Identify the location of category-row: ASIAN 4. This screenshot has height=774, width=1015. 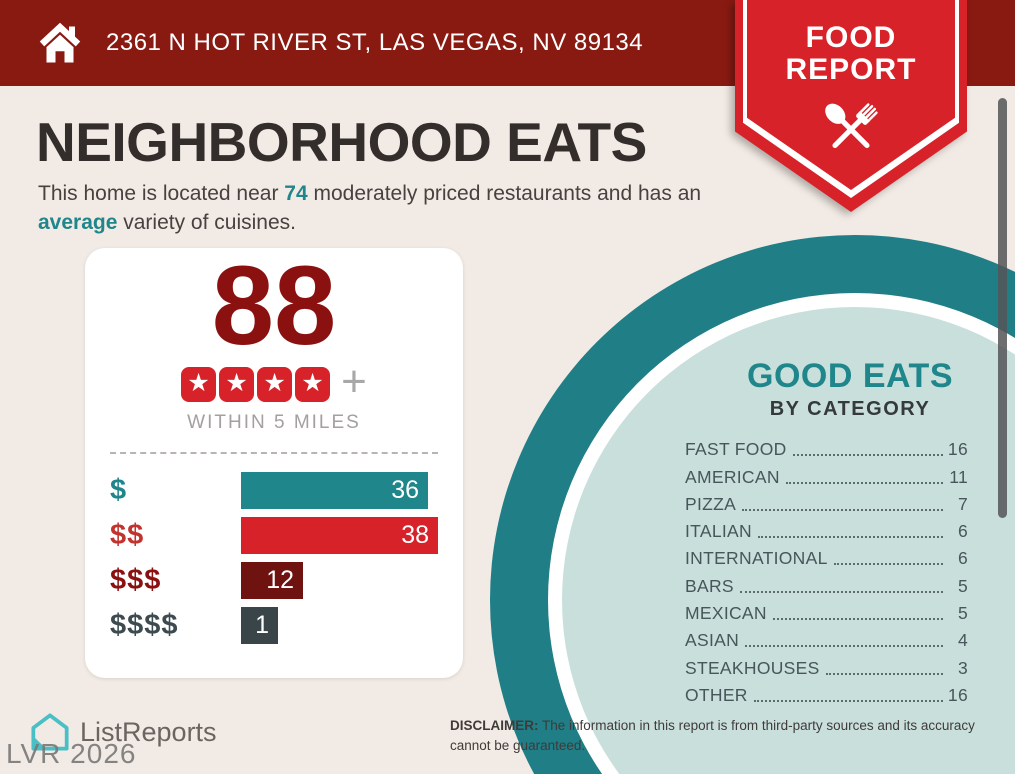
(826, 637).